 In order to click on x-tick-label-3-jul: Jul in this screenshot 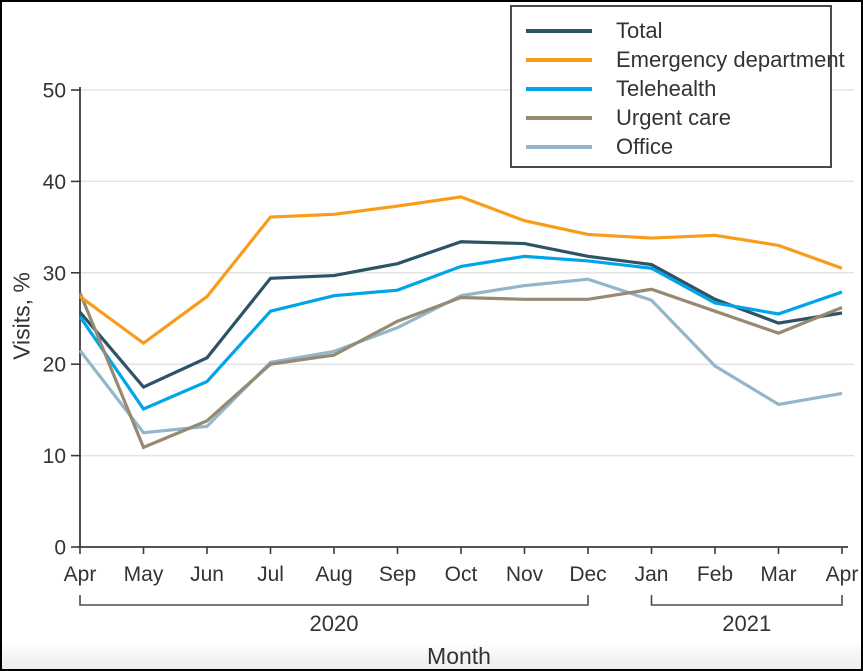, I will do `click(270, 574)`.